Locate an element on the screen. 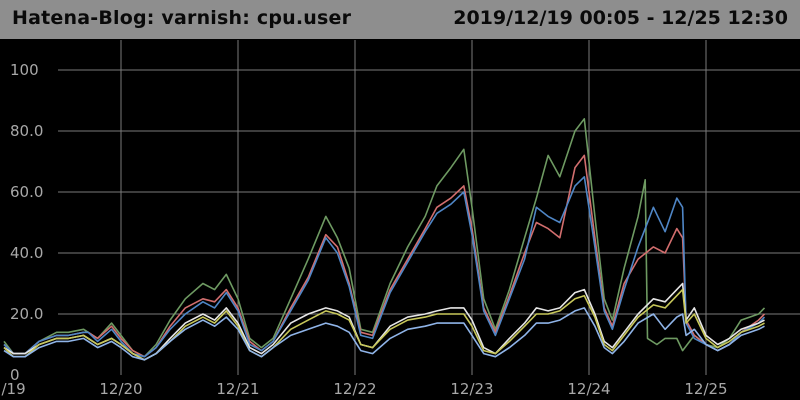 The width and height of the screenshot is (800, 400). y-tick-label: 100 is located at coordinates (24, 70).